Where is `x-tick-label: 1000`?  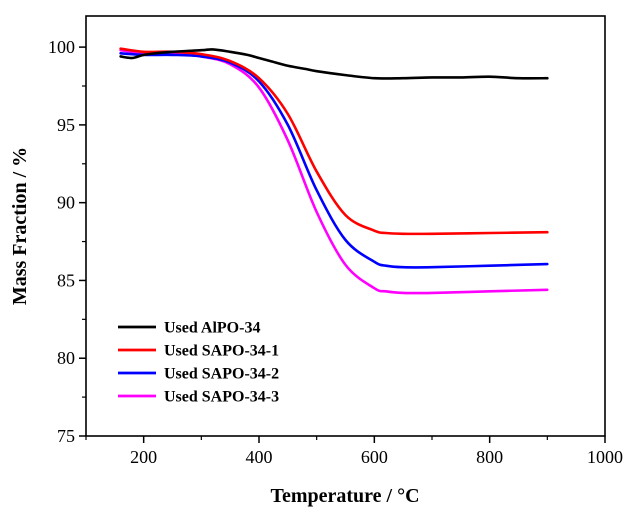
x-tick-label: 1000 is located at coordinates (605, 457).